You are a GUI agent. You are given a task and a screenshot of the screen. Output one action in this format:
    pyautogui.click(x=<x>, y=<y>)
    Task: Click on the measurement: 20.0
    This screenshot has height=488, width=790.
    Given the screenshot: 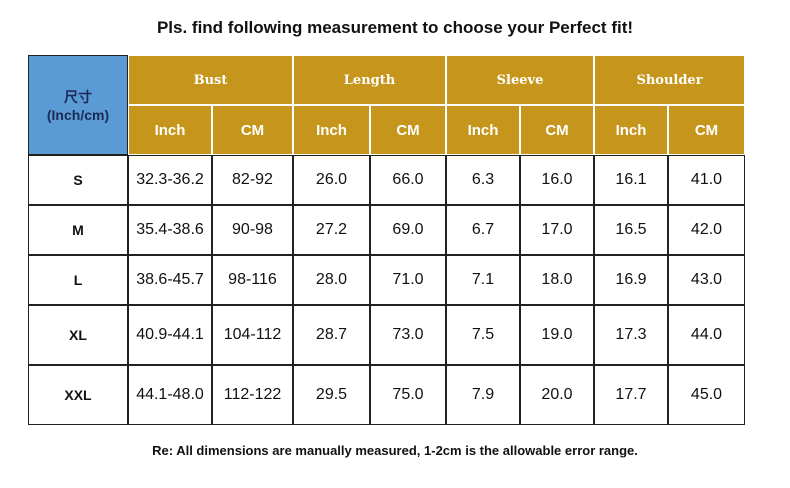 What is the action you would take?
    pyautogui.click(x=557, y=395)
    